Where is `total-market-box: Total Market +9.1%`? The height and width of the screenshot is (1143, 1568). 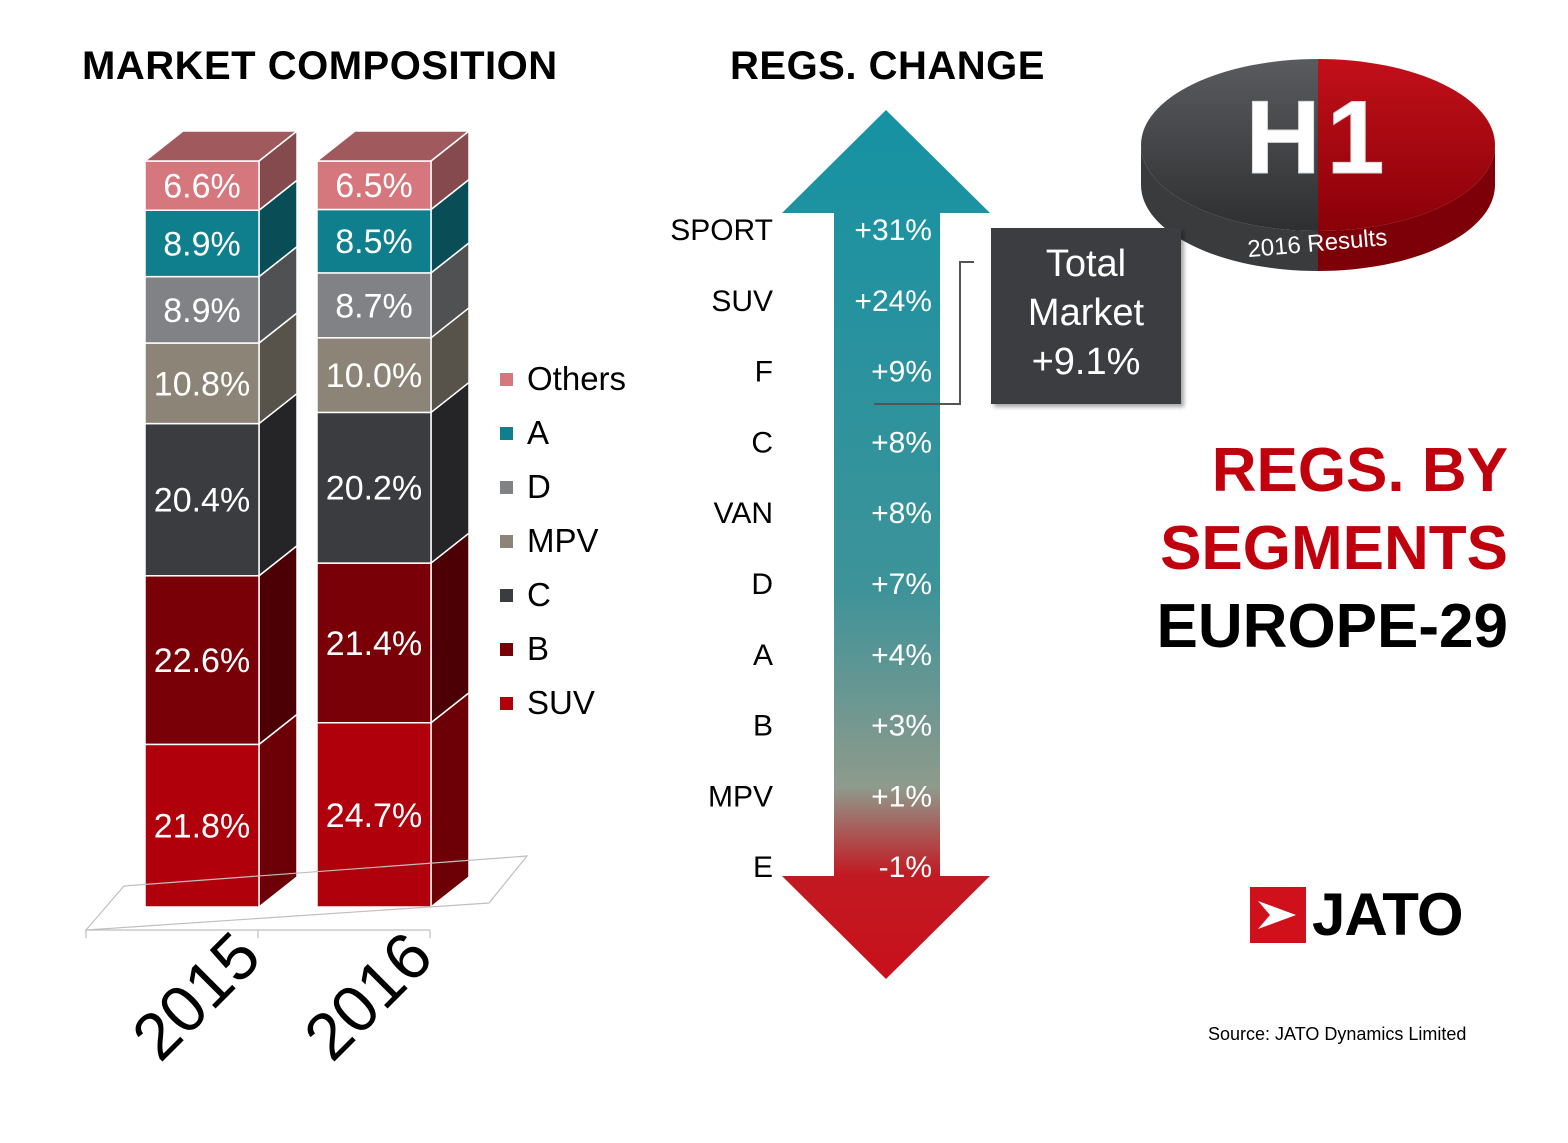 total-market-box: Total Market +9.1% is located at coordinates (1086, 316).